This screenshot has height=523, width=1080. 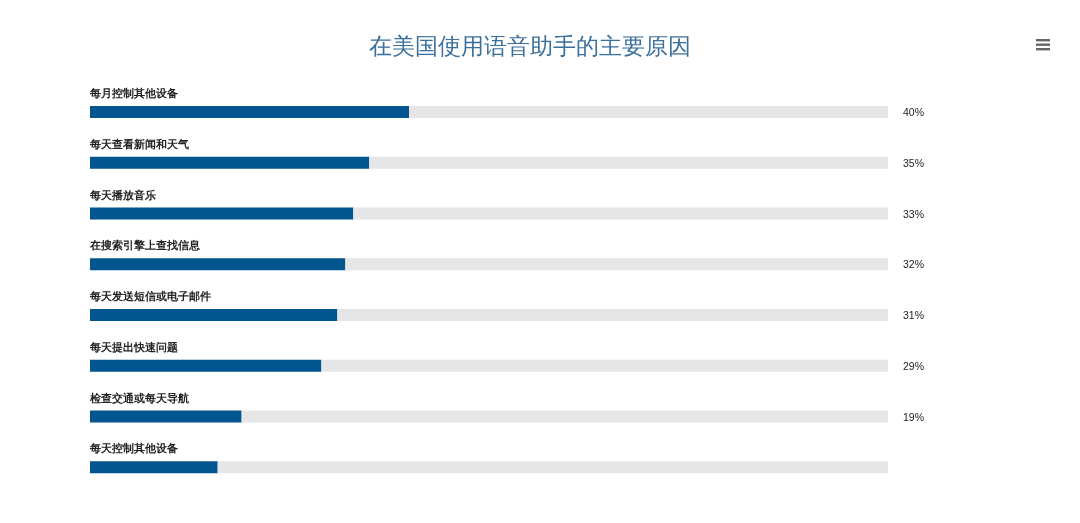 I want to click on value-label: 40%, so click(x=913, y=112).